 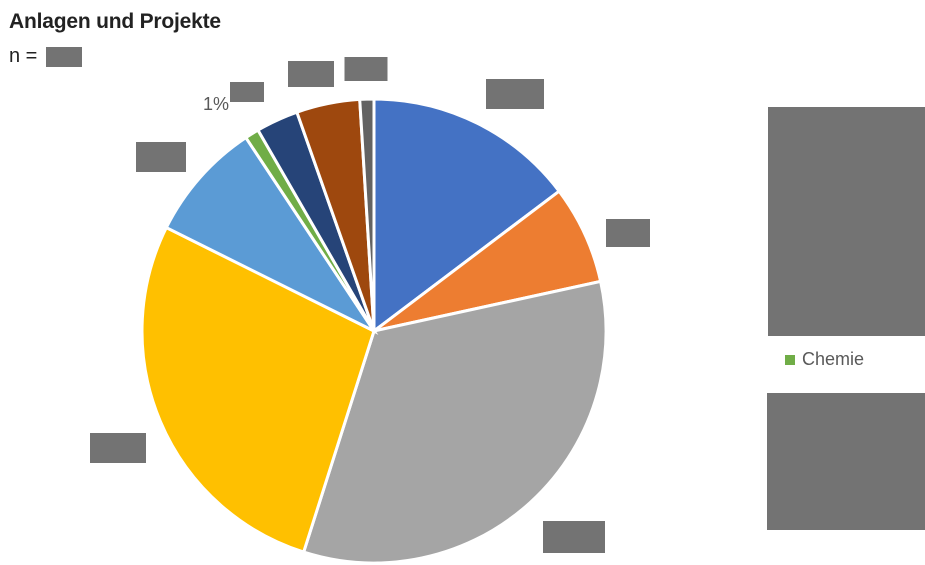 I want to click on chart-title: Anlagen und Projekte, so click(x=115, y=21).